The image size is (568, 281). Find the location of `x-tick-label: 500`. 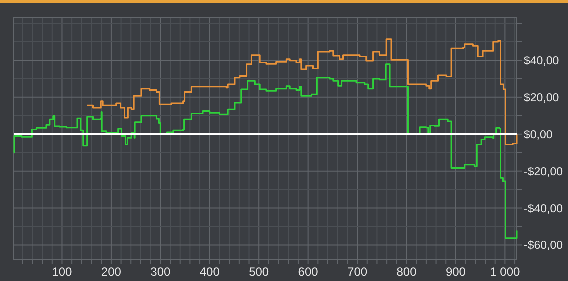

x-tick-label: 500 is located at coordinates (259, 272).